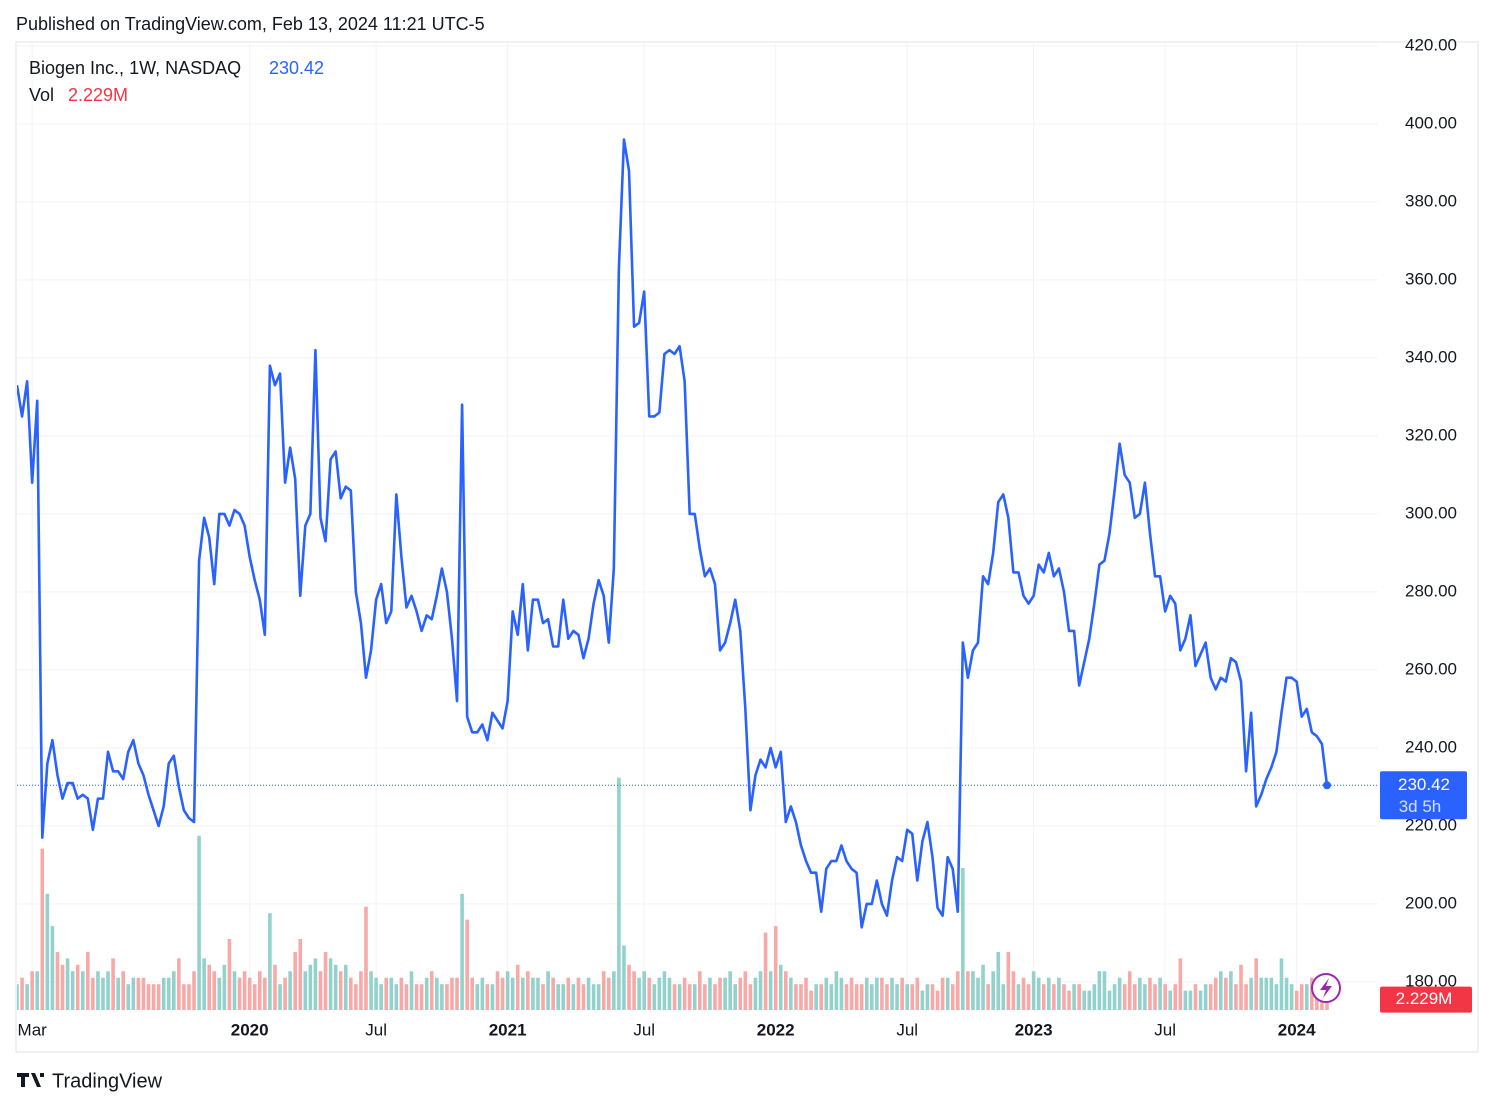  What do you see at coordinates (1423, 795) in the screenshot?
I see `price-badge` at bounding box center [1423, 795].